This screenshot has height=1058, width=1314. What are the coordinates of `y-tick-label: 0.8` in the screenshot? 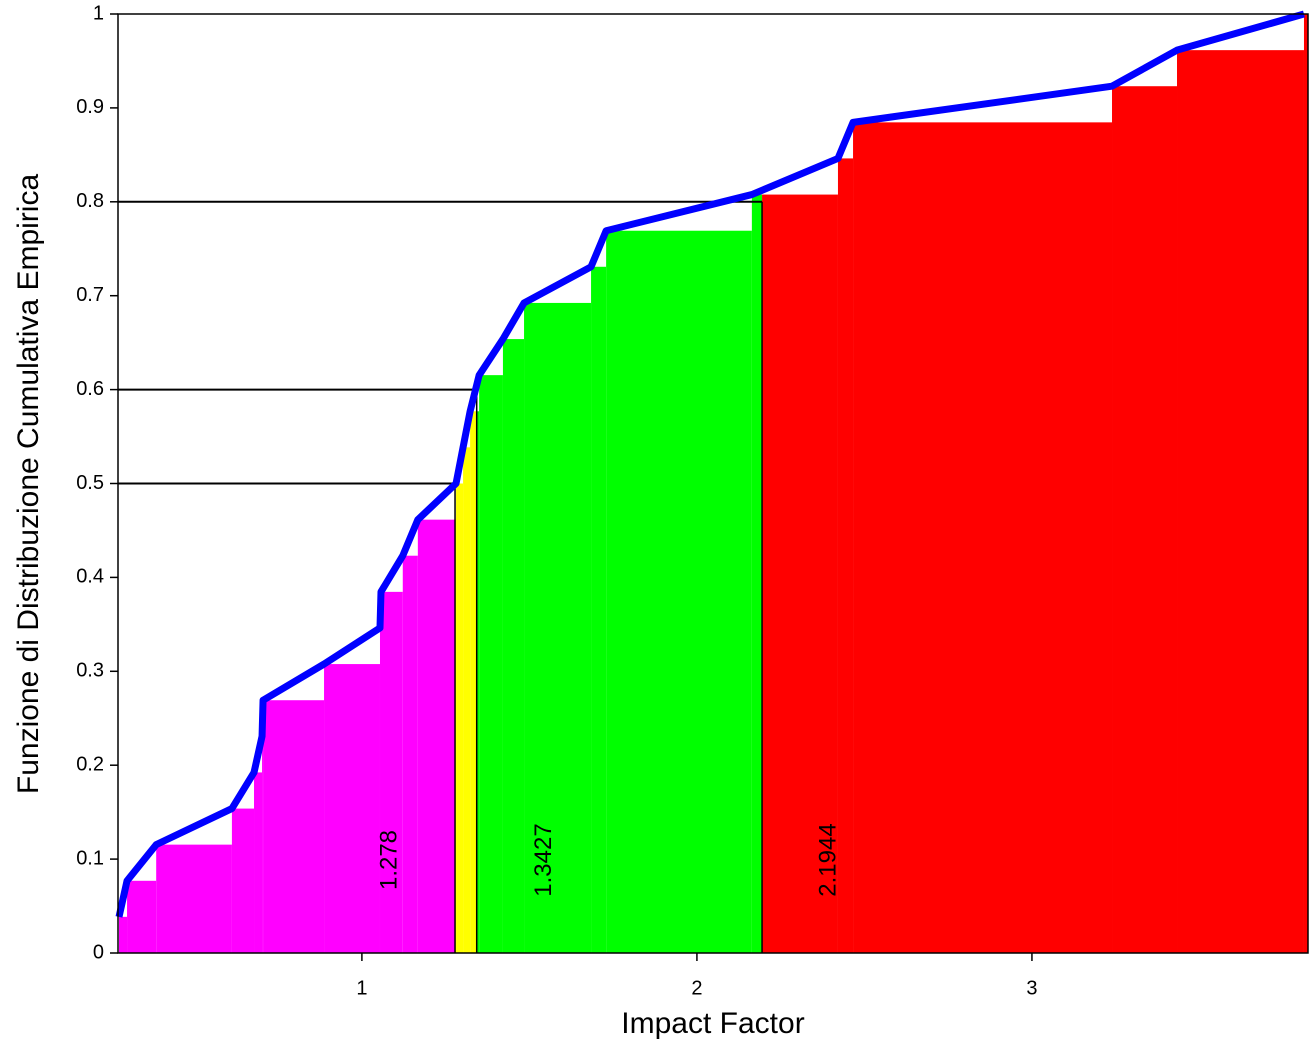 It's located at (90, 201).